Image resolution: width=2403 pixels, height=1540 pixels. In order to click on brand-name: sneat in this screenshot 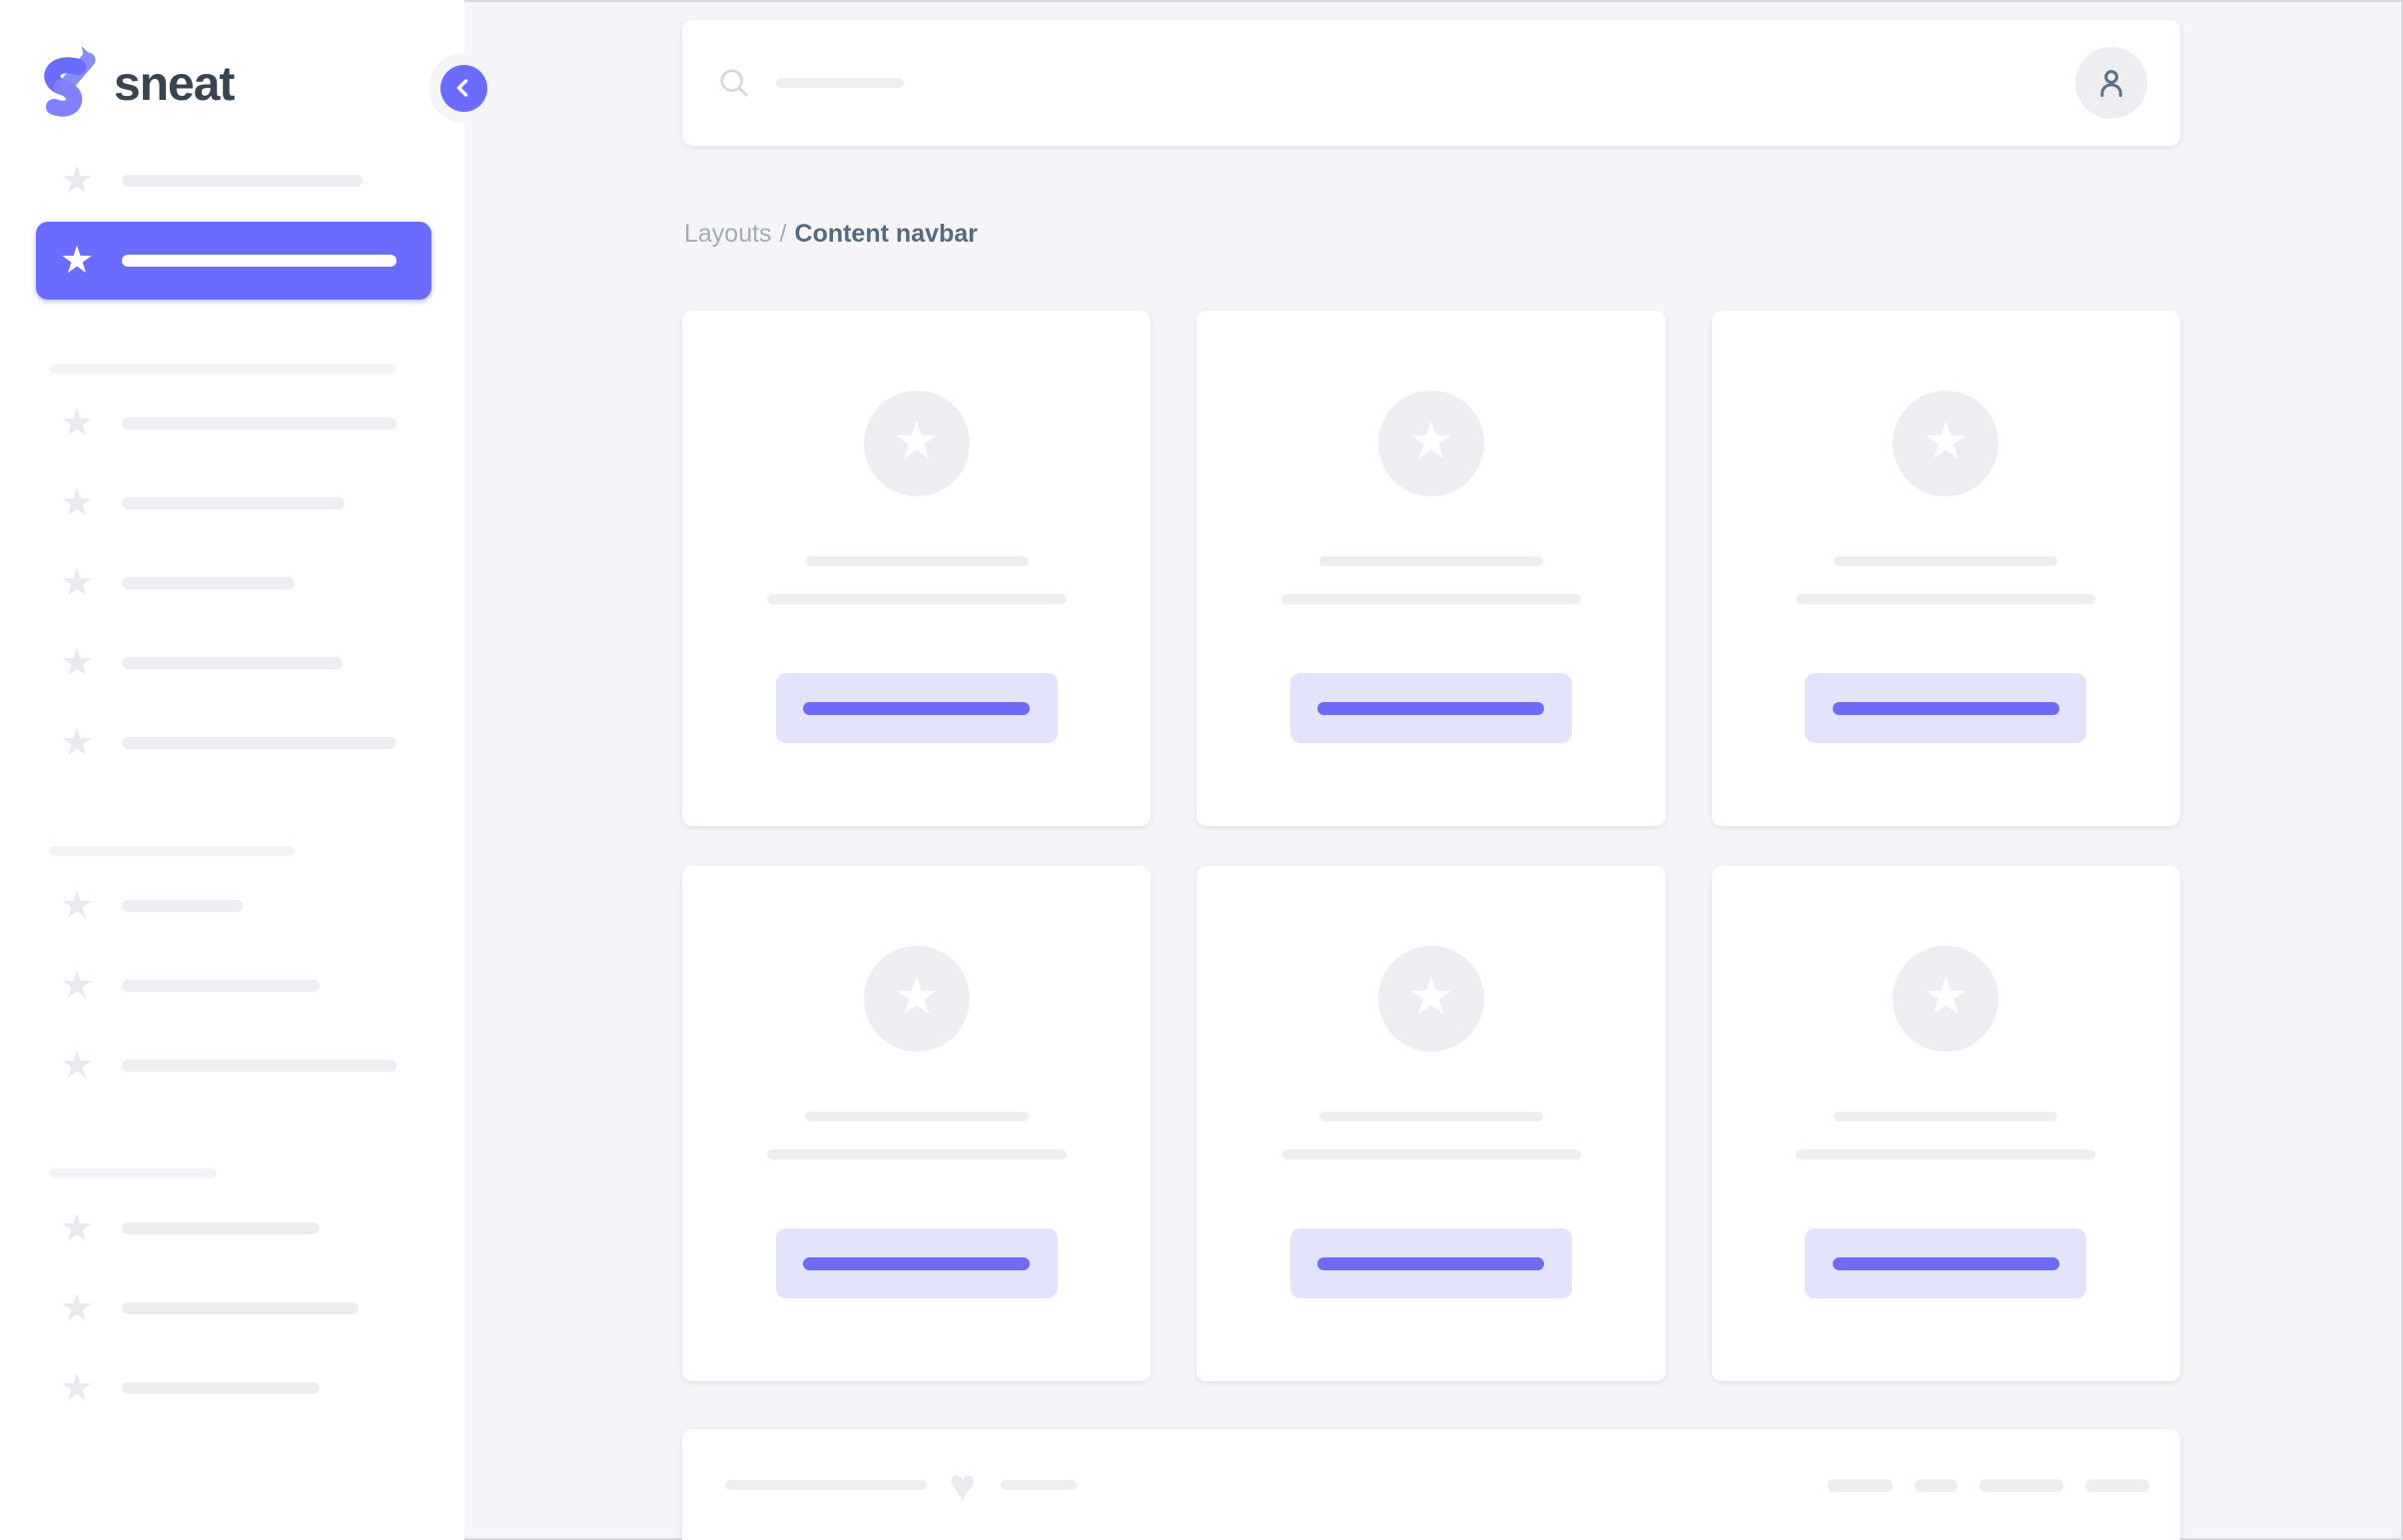, I will do `click(174, 84)`.